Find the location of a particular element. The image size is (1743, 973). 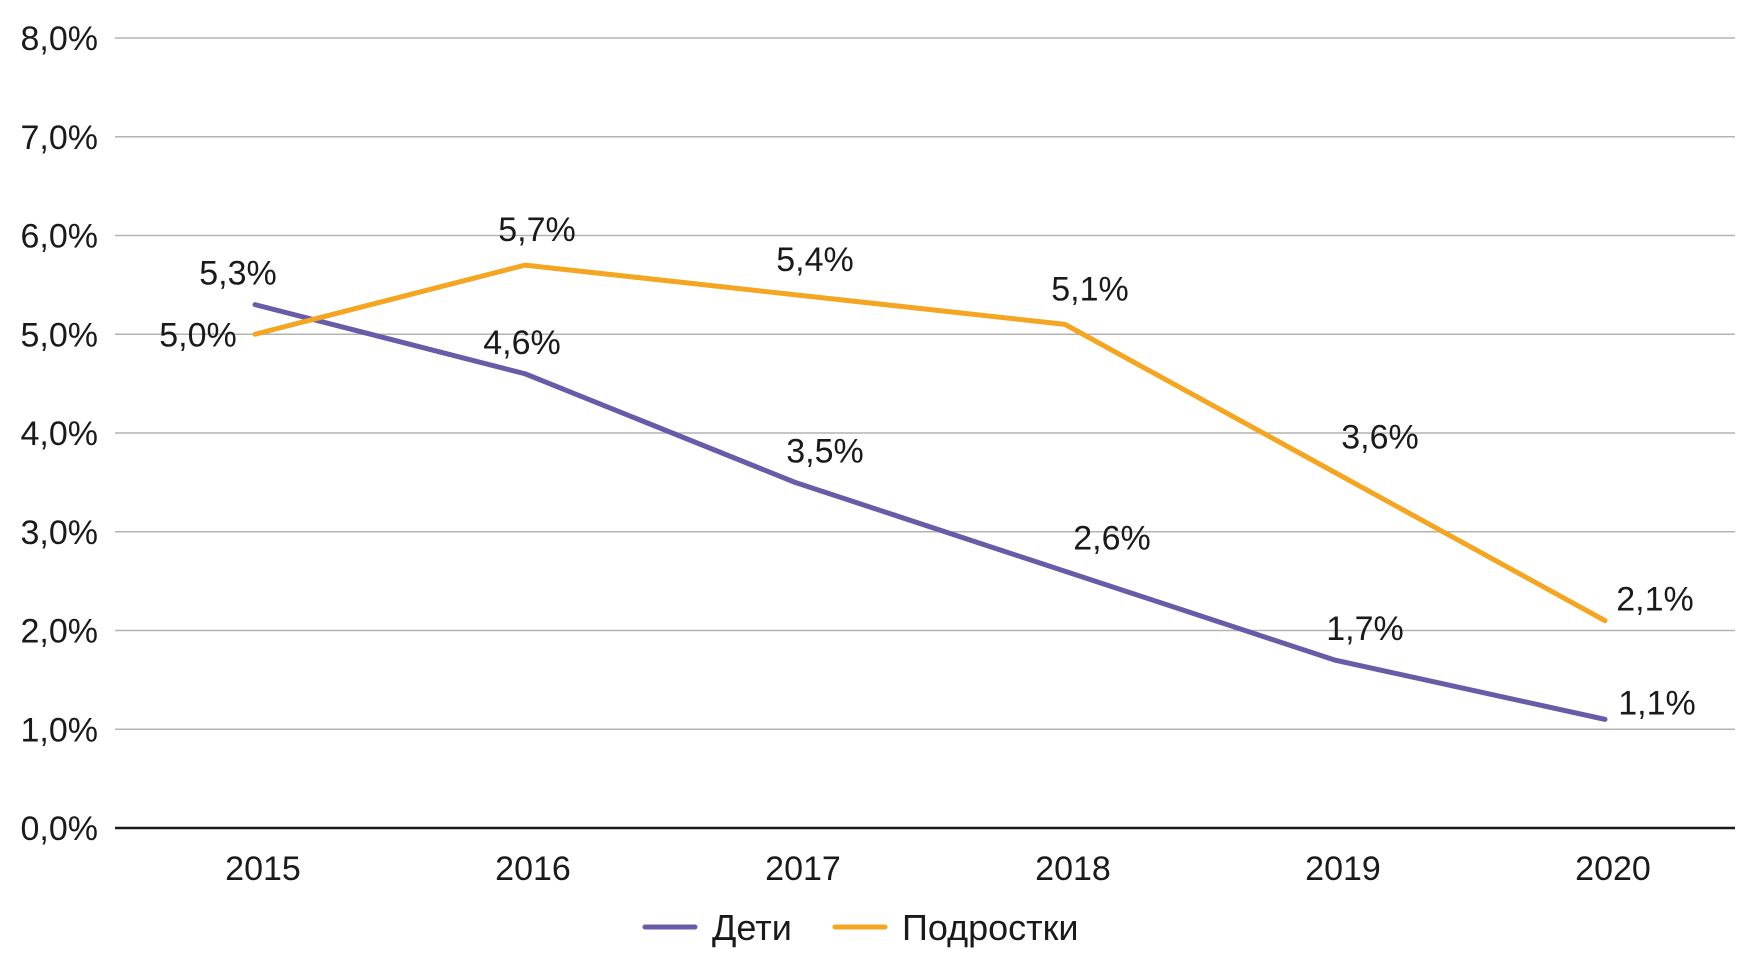

data-label: 2,6% is located at coordinates (1112, 538).